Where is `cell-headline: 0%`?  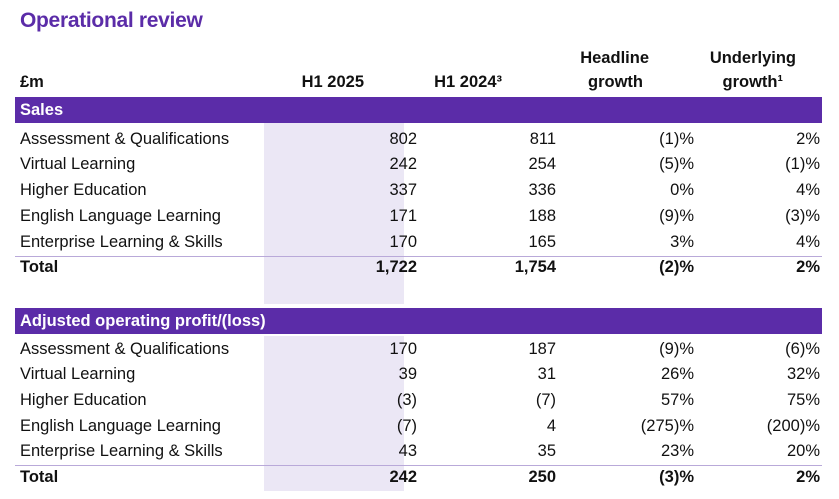
cell-headline: 0% is located at coordinates (682, 190).